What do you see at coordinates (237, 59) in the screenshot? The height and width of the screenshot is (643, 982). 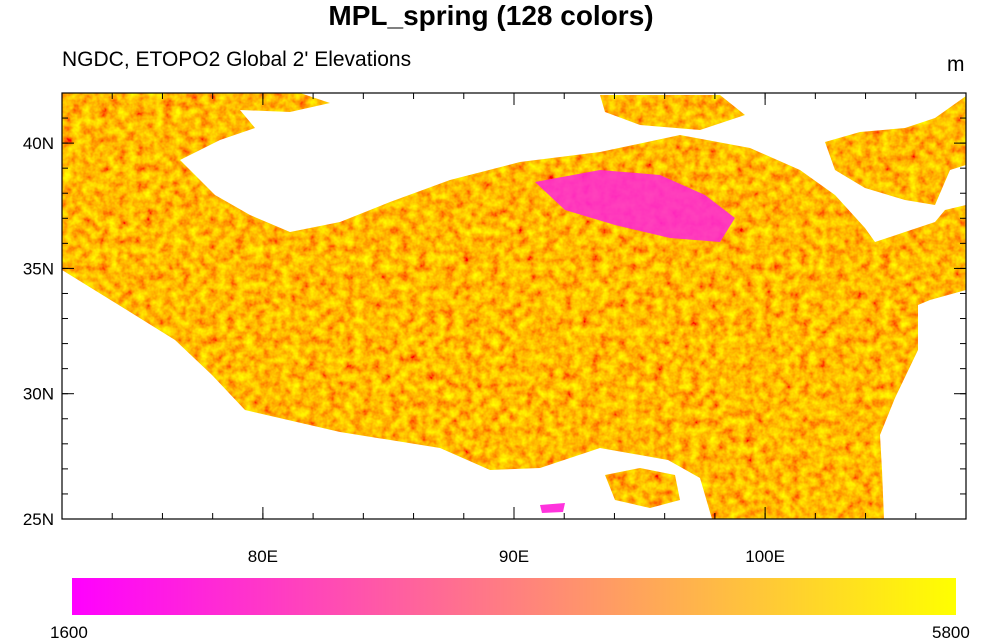 I see `map-subtitle: NGDC, ETOPO2 Global 2' Elevations` at bounding box center [237, 59].